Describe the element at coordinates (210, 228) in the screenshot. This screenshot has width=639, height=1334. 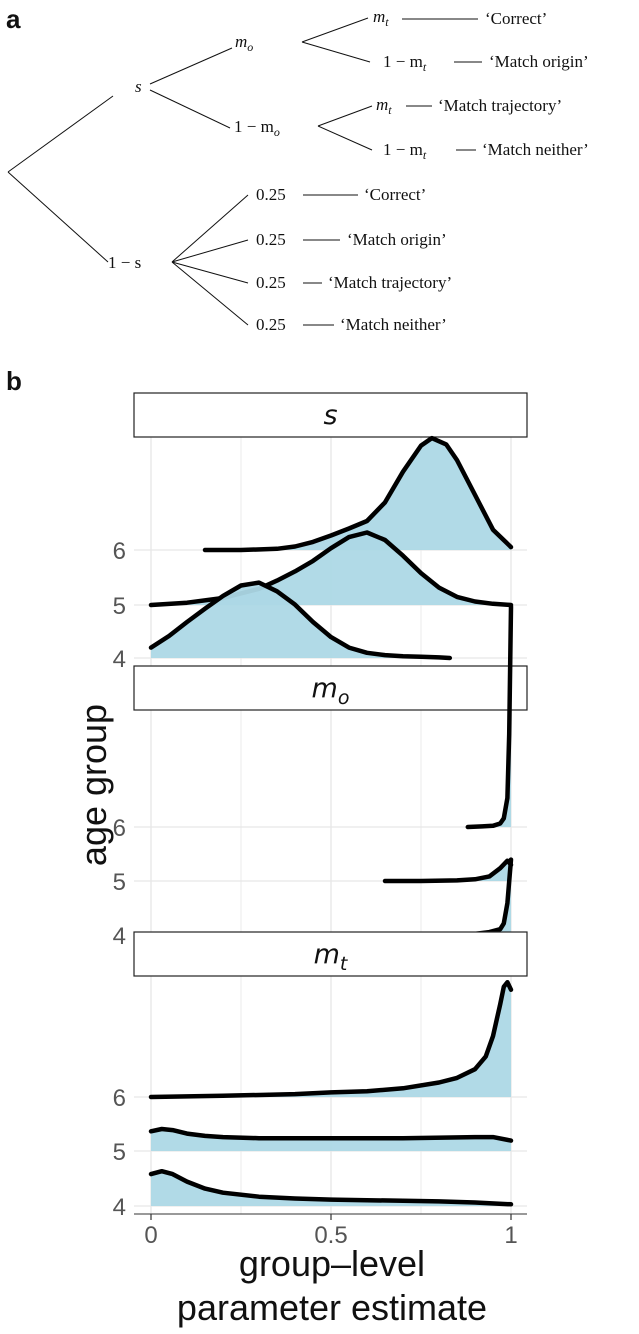
I see `tree-branch-1-s-p1` at that location.